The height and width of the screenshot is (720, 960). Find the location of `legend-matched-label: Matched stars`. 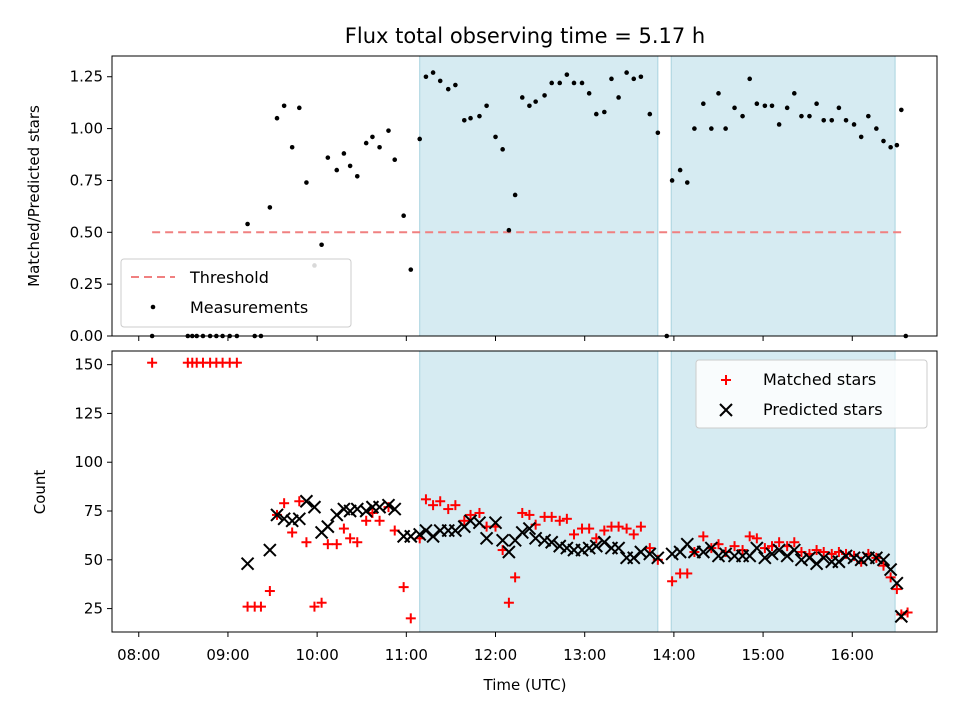

legend-matched-label: Matched stars is located at coordinates (819, 379).